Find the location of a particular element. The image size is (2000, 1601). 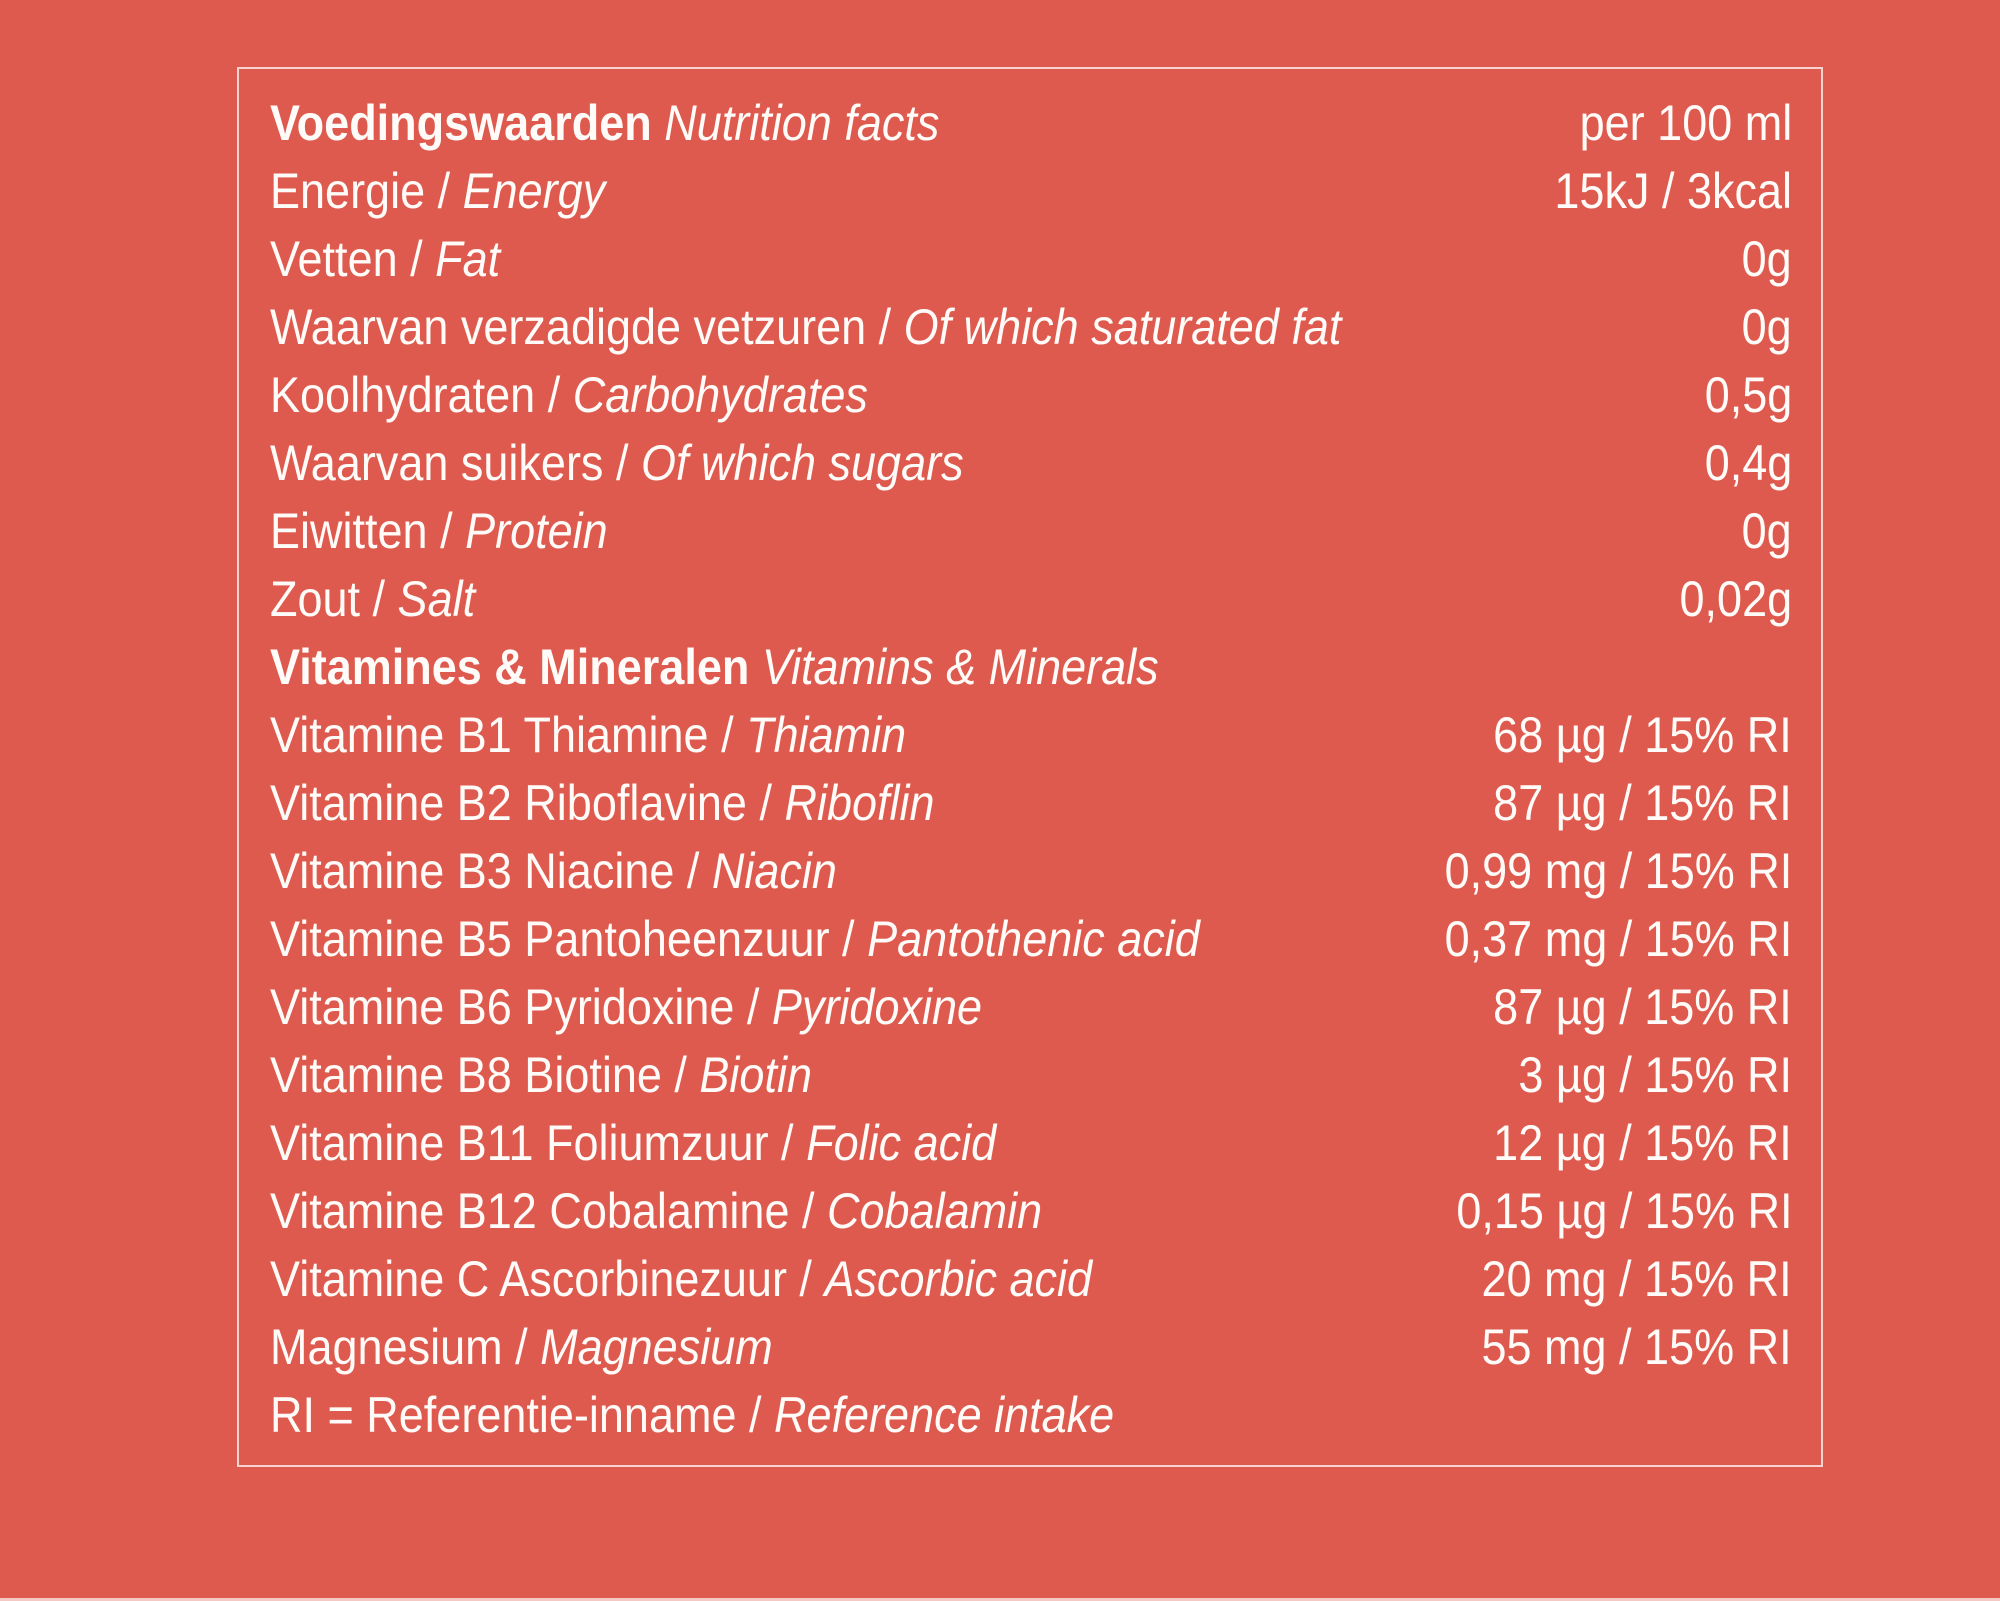

header-unit: per 100 ml is located at coordinates (1685, 123).